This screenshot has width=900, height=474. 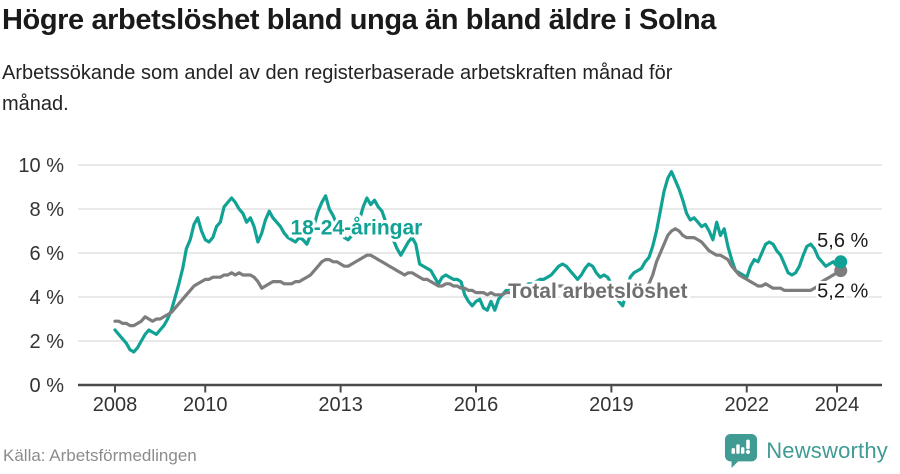 I want to click on x-axis-label: 2010, so click(x=205, y=405).